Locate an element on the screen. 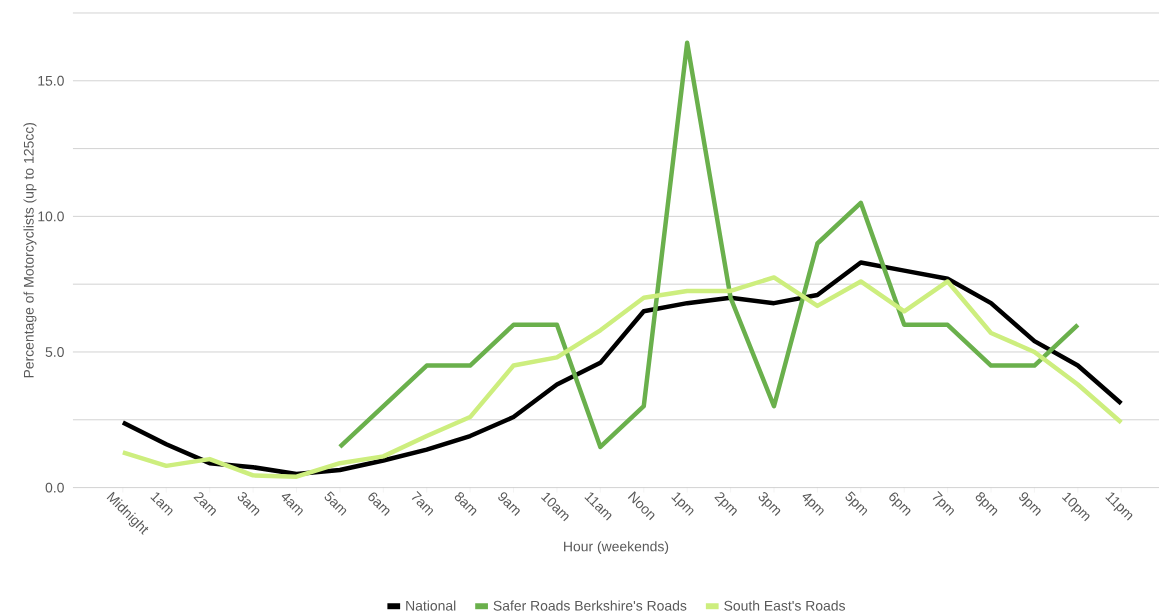 This screenshot has width=1164, height=616. legend-label: Safer Roads Berkshire's Roads is located at coordinates (590, 605).